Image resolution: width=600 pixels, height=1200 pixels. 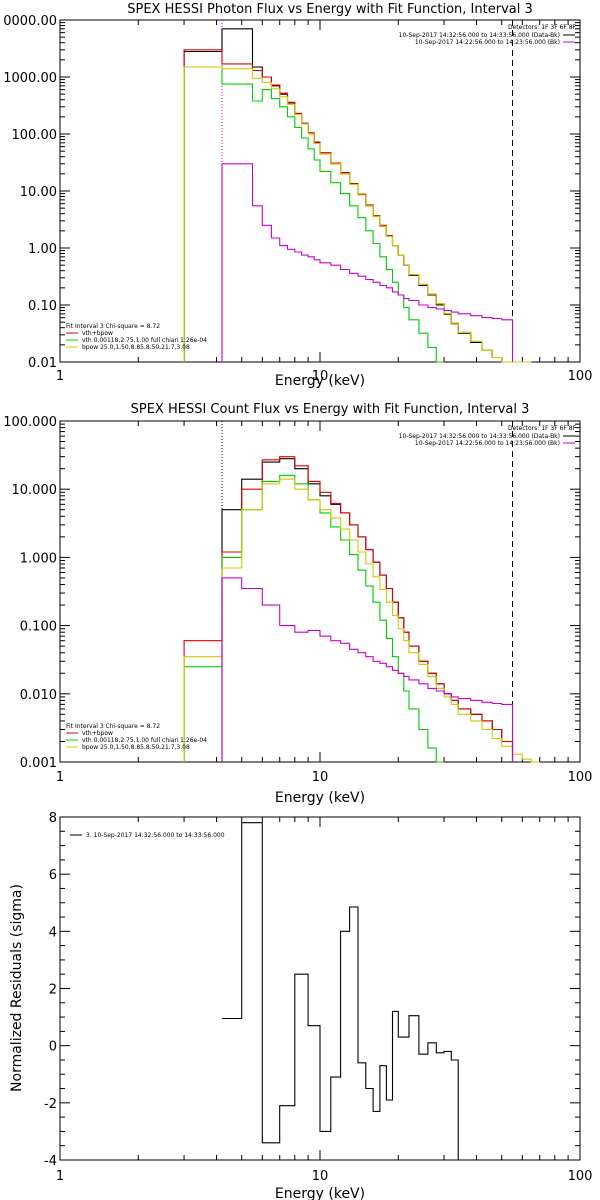 I want to click on y-axis-label: Normalized Residuals (sigma), so click(x=17, y=988).